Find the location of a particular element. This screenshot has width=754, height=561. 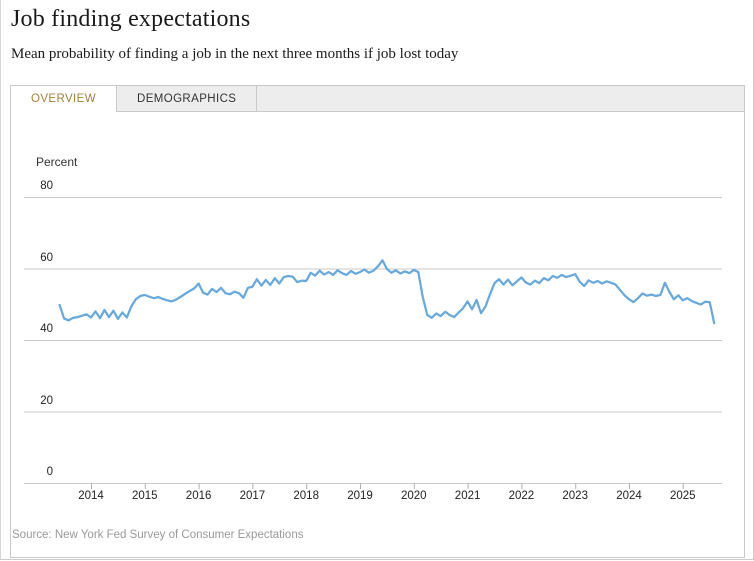

x-tick-label-2024: 2024 is located at coordinates (629, 496).